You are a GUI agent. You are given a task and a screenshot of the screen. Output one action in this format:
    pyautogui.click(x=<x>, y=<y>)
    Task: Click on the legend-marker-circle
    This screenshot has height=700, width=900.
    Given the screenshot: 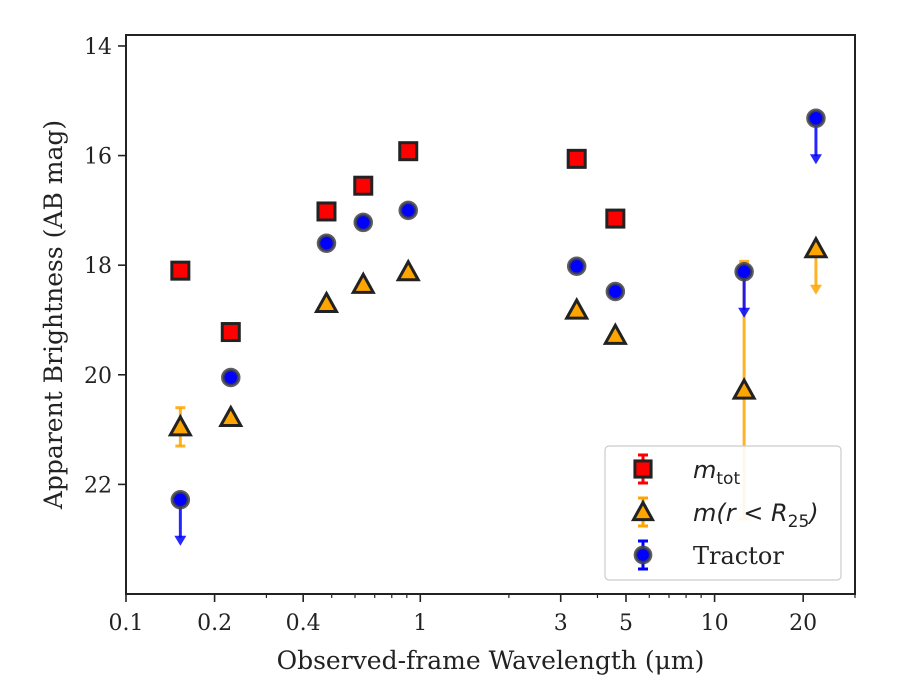 What is the action you would take?
    pyautogui.click(x=643, y=555)
    